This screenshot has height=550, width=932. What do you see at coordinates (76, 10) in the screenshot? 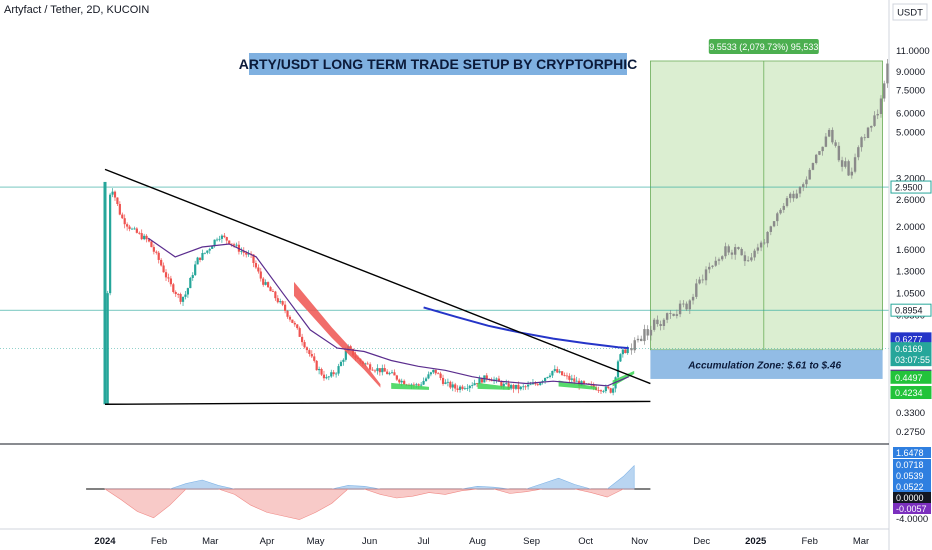
I see `symbol-title: Artyfact / Tether, 2D, KUCOIN` at bounding box center [76, 10].